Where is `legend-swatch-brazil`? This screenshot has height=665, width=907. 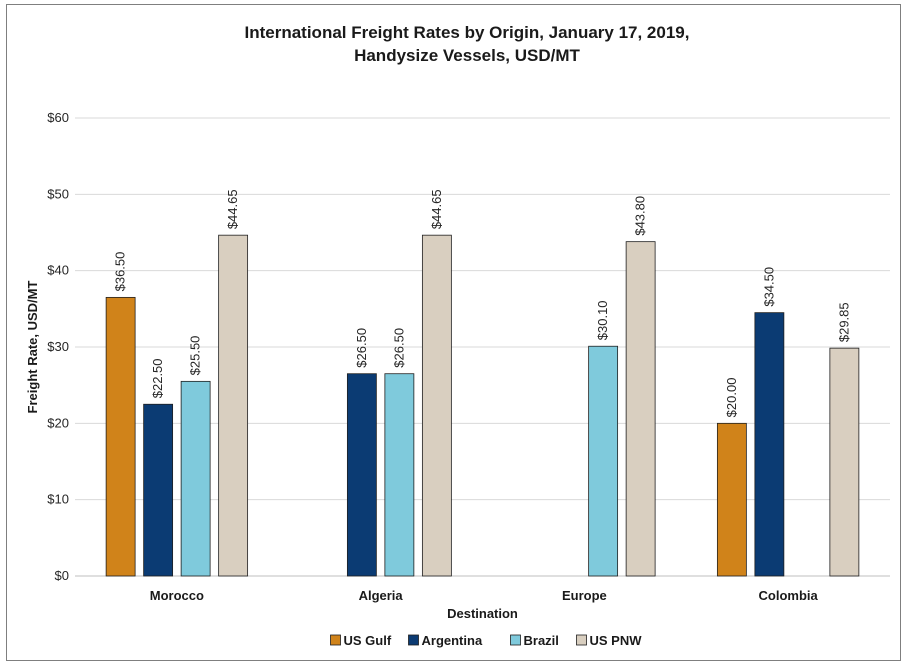 legend-swatch-brazil is located at coordinates (515, 640).